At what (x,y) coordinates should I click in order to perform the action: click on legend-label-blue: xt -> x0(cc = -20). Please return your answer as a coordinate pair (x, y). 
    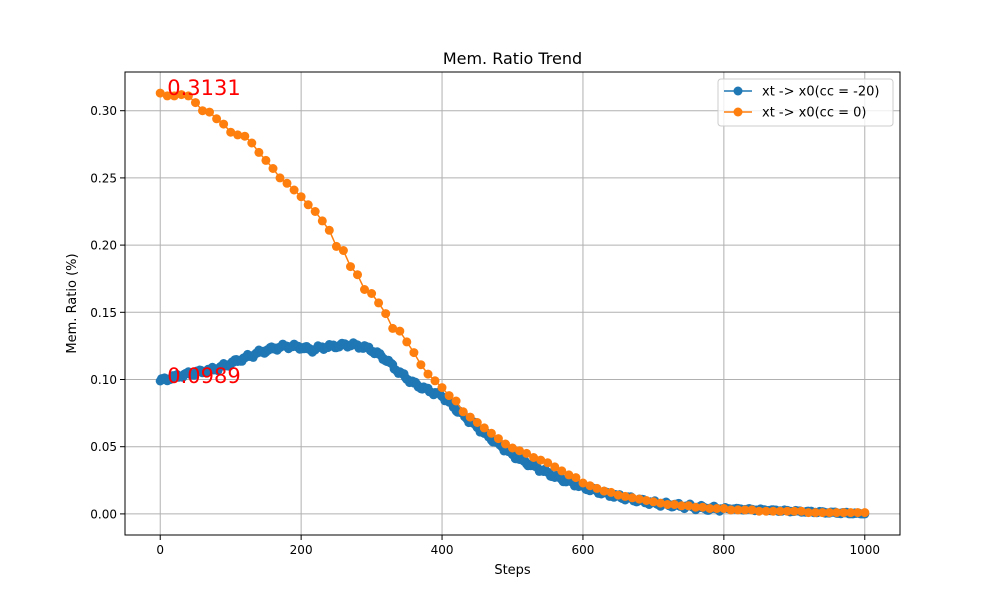
    Looking at the image, I should click on (820, 92).